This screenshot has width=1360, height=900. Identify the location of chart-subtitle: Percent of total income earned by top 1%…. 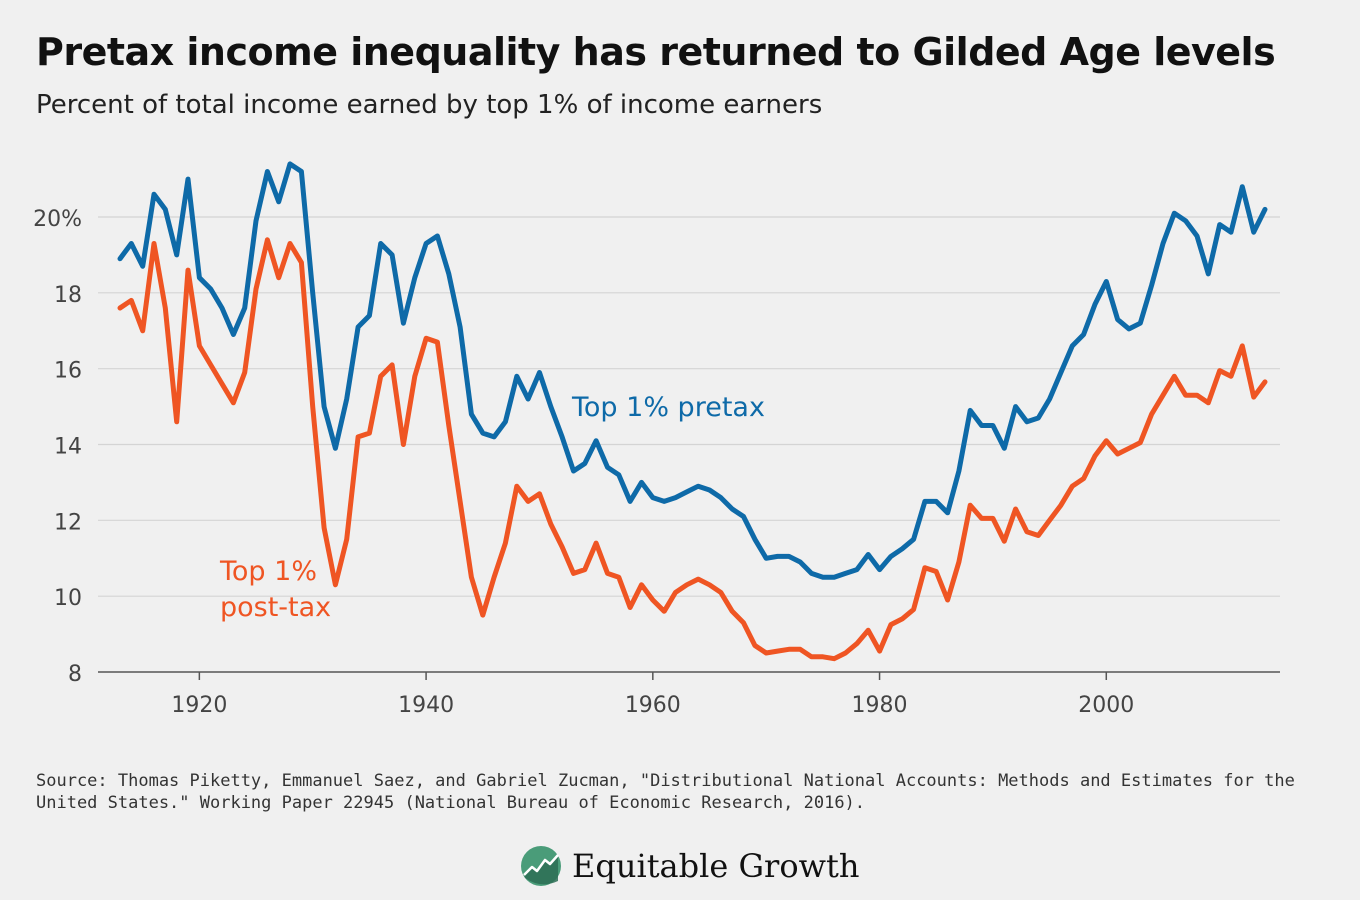
(429, 105).